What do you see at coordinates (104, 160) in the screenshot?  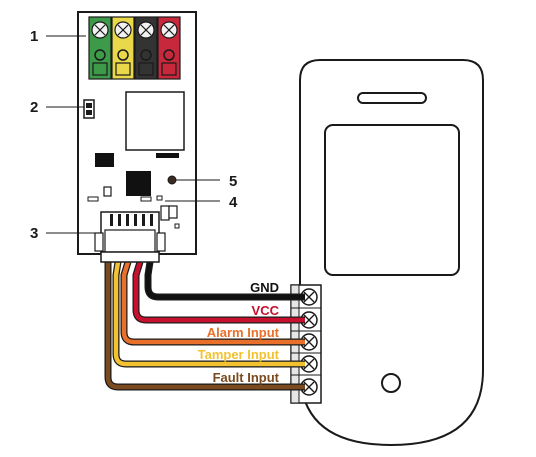 I see `chip-small` at bounding box center [104, 160].